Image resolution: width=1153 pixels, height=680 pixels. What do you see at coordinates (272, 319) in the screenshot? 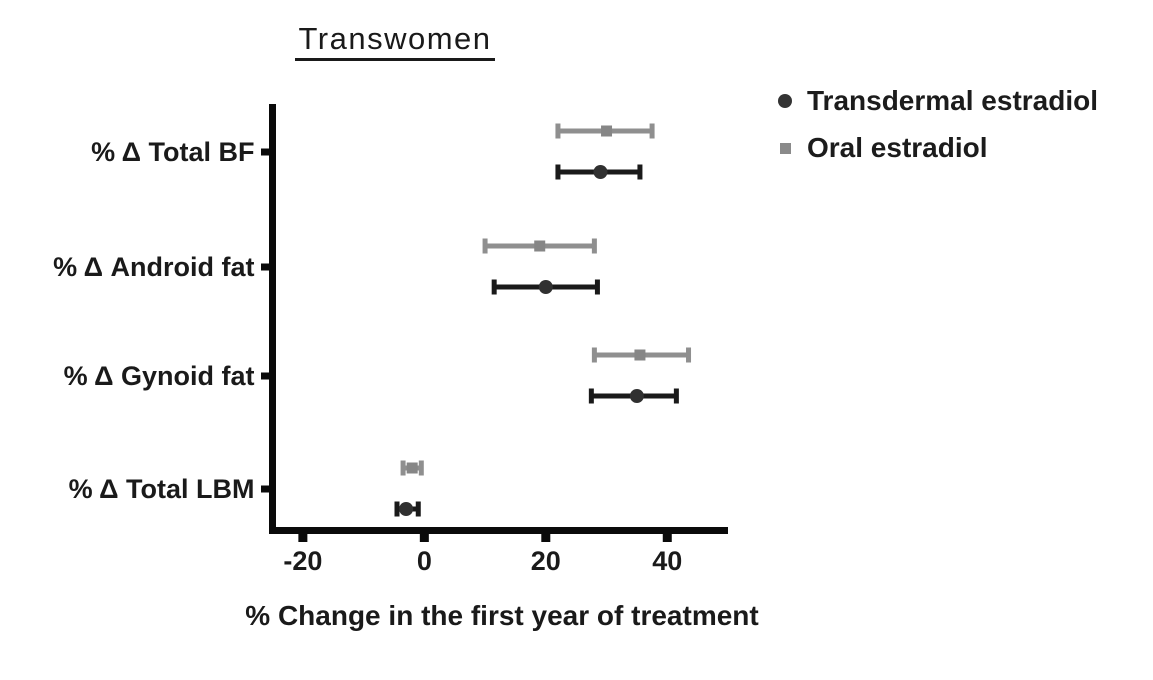
I see `y-axis-line` at bounding box center [272, 319].